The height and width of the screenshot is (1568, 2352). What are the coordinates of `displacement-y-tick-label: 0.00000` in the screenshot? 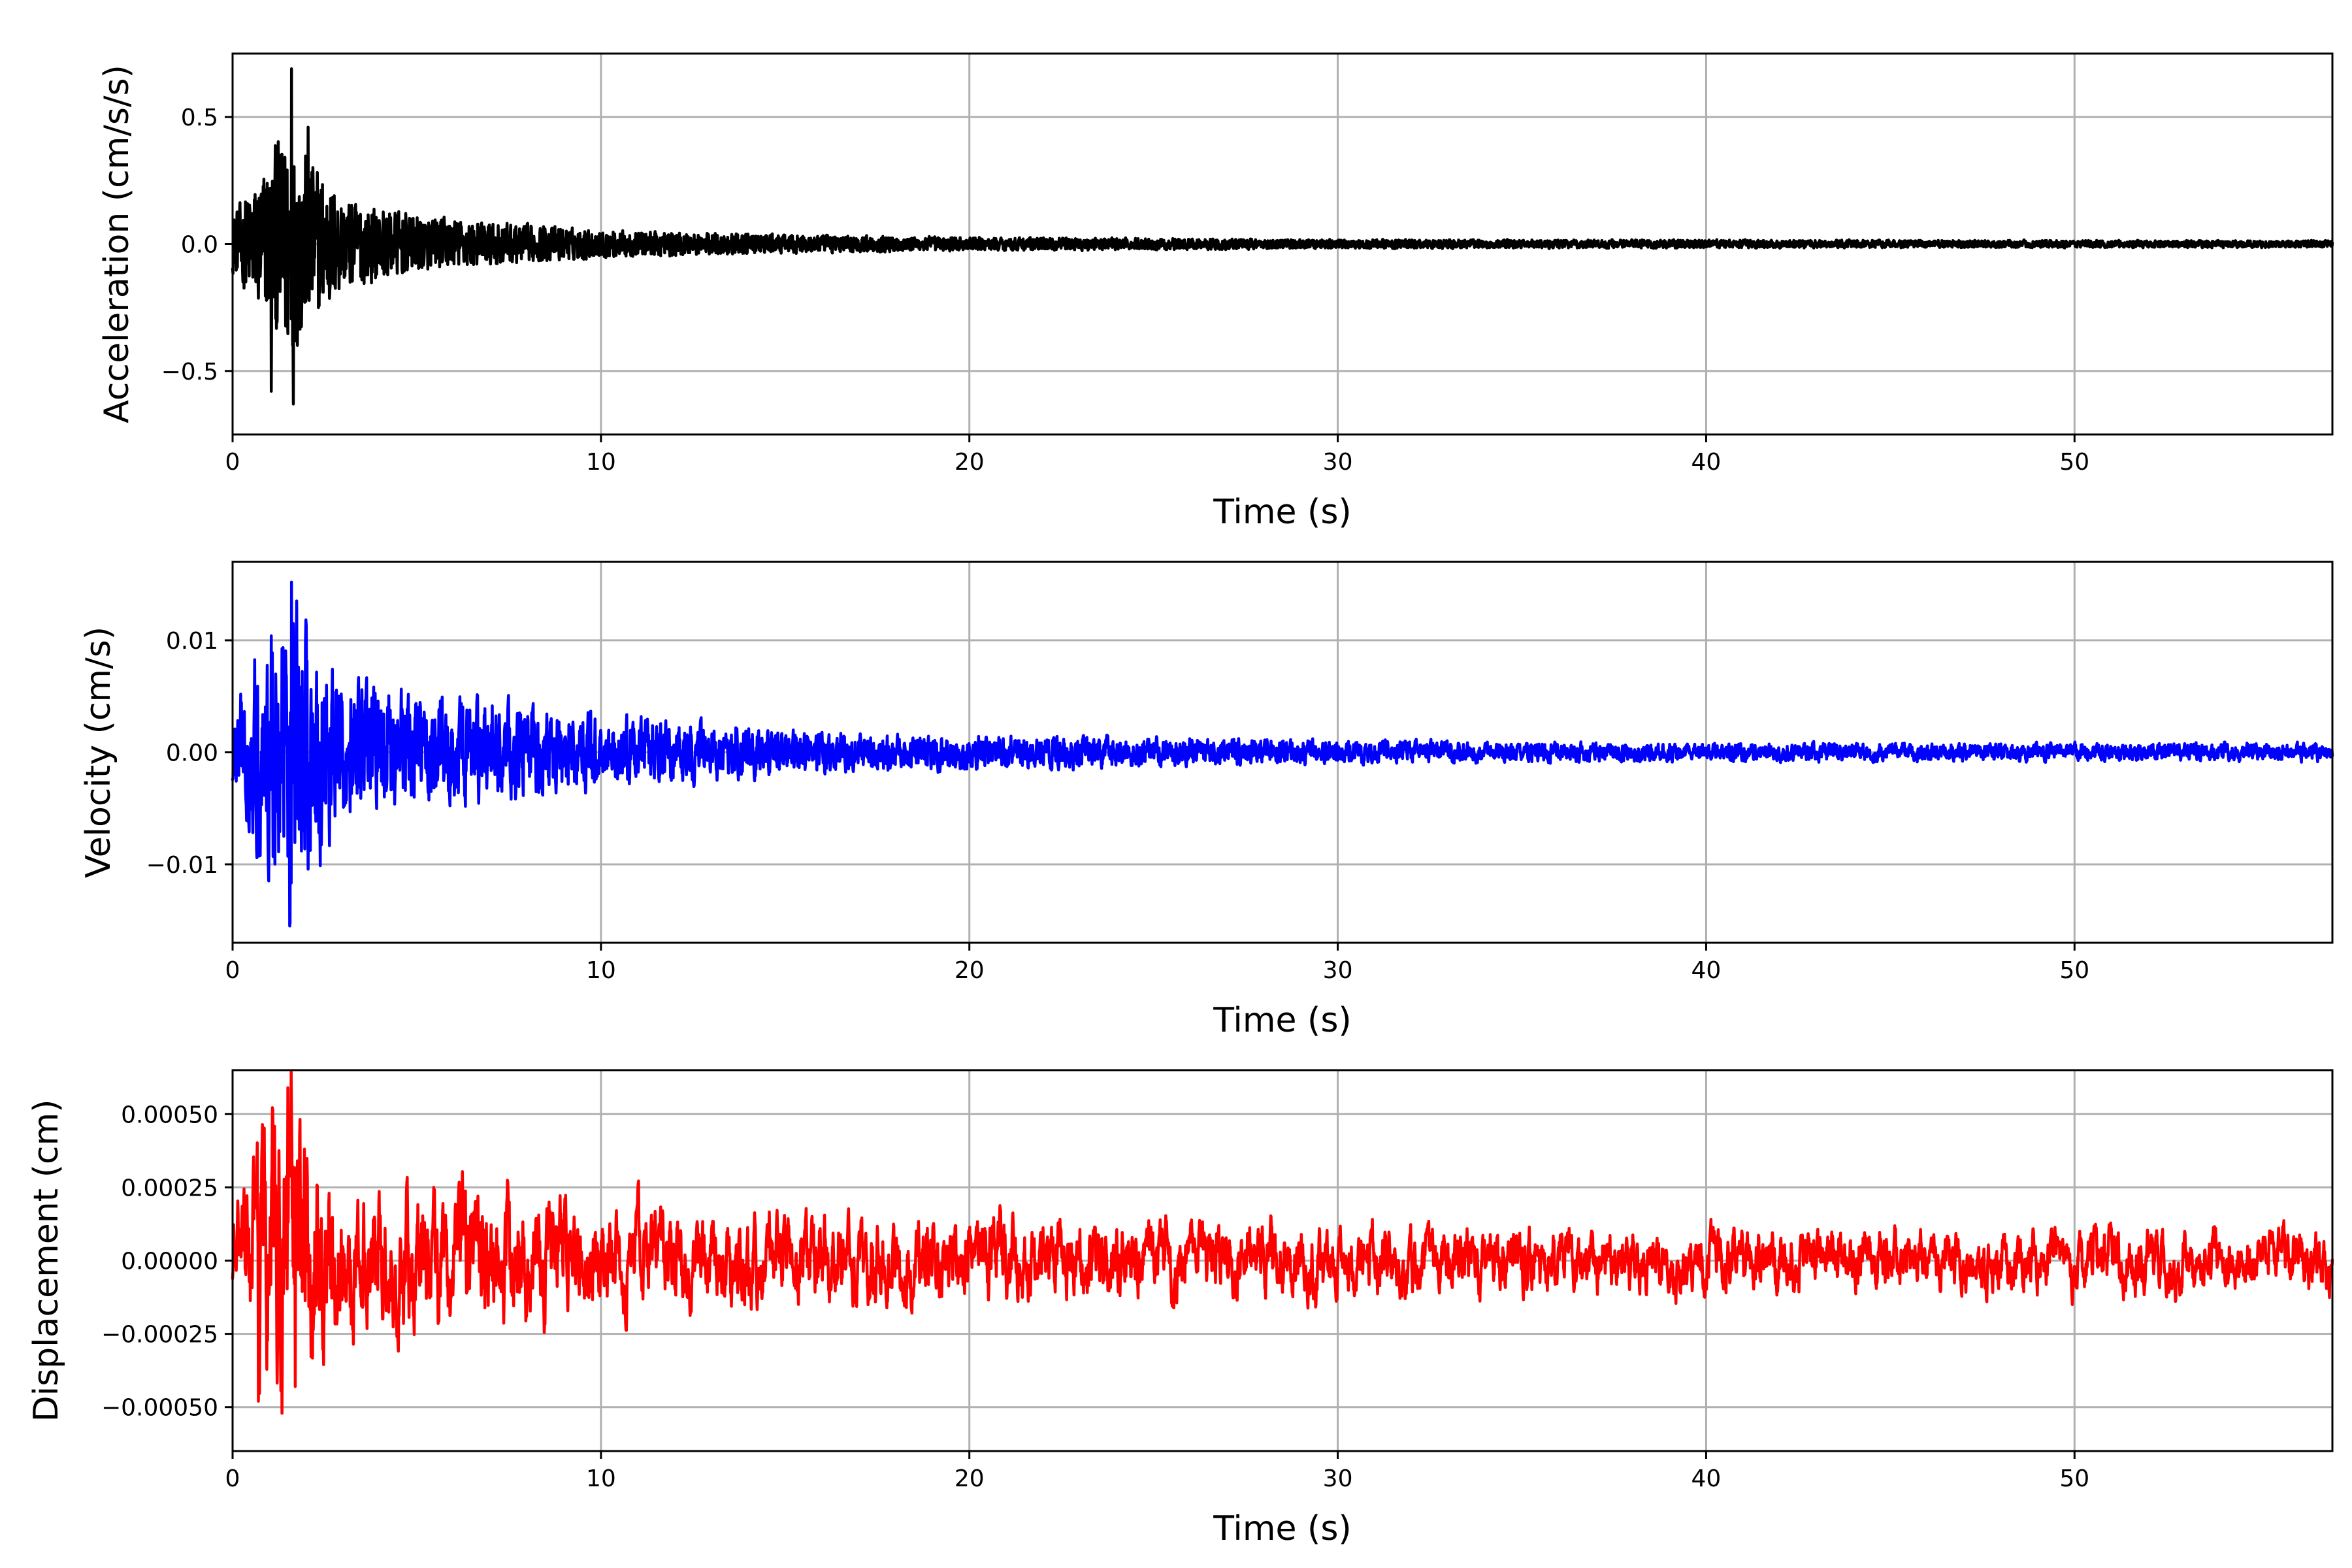 It's located at (169, 1262).